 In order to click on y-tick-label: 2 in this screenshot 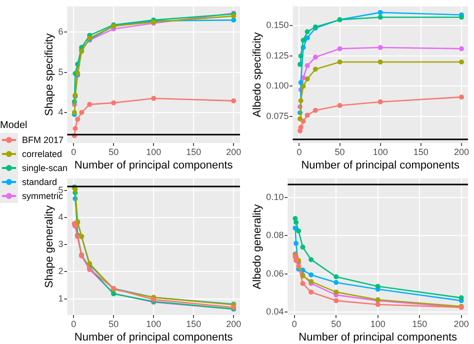, I will do `click(61, 271)`.